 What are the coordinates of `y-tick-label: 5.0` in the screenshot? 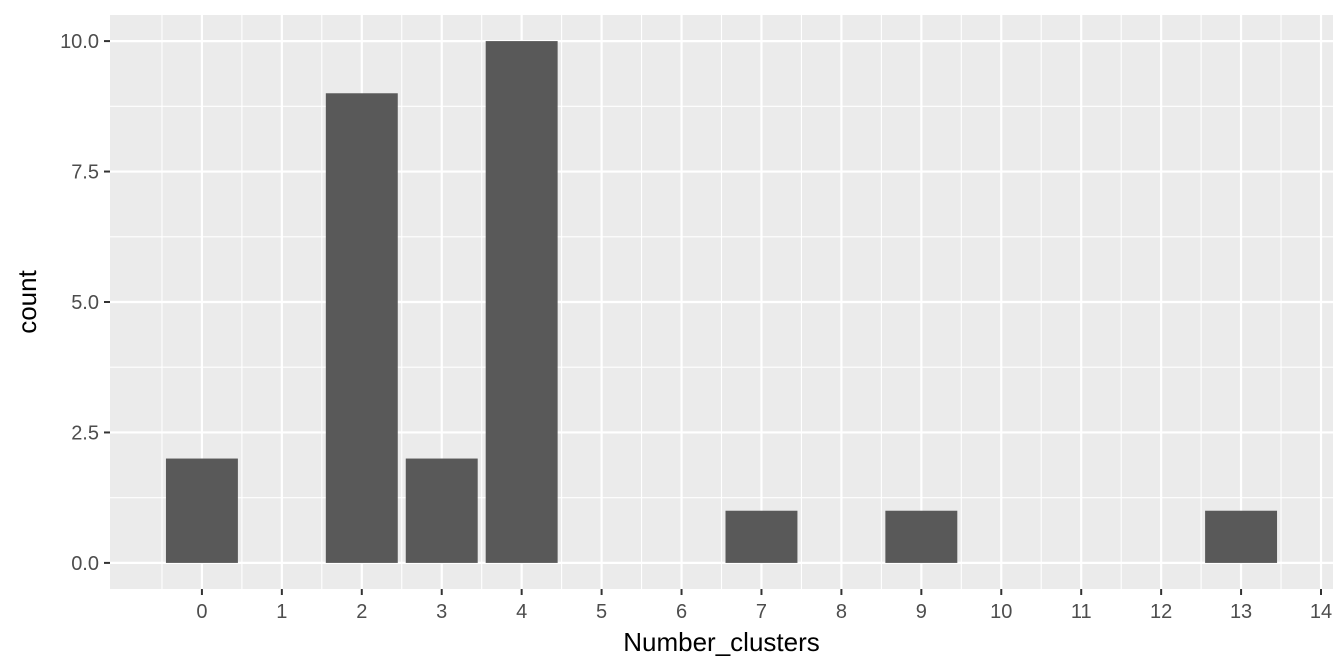 It's located at (85, 303).